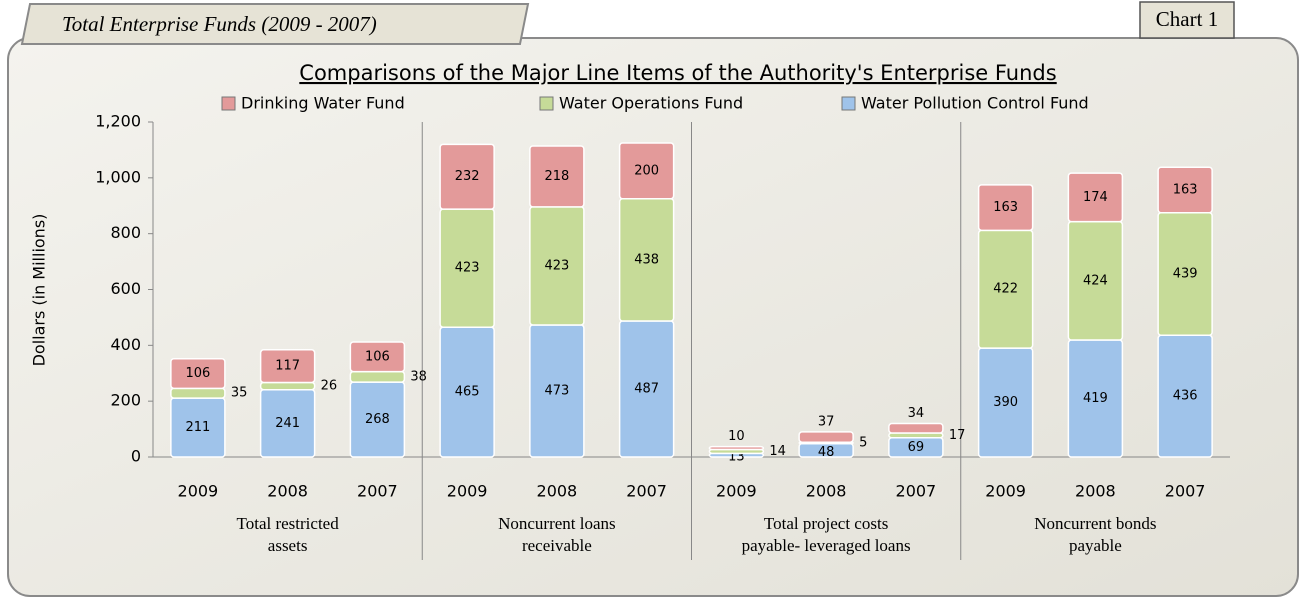 The height and width of the screenshot is (607, 1309). I want to click on data-label: 69, so click(916, 447).